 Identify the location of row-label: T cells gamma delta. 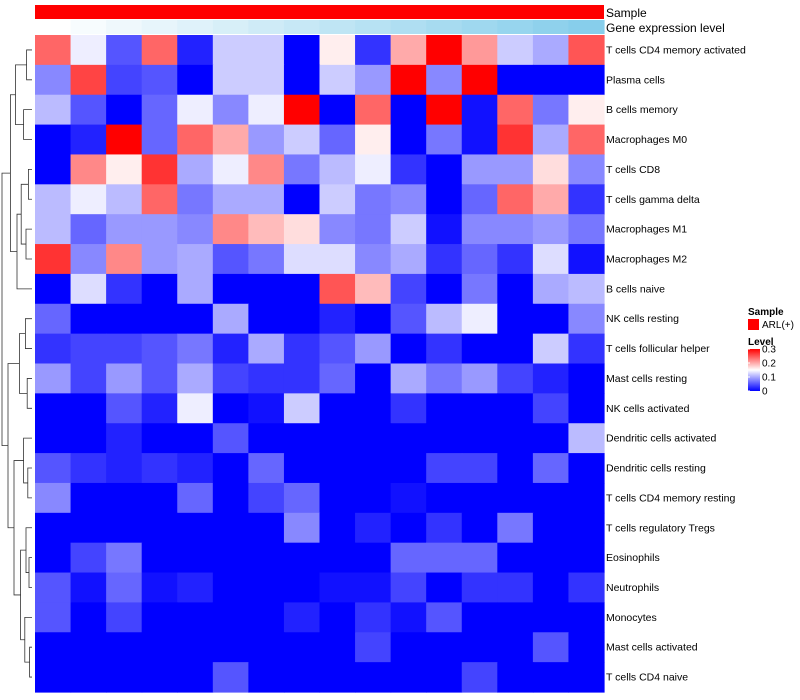
(653, 200).